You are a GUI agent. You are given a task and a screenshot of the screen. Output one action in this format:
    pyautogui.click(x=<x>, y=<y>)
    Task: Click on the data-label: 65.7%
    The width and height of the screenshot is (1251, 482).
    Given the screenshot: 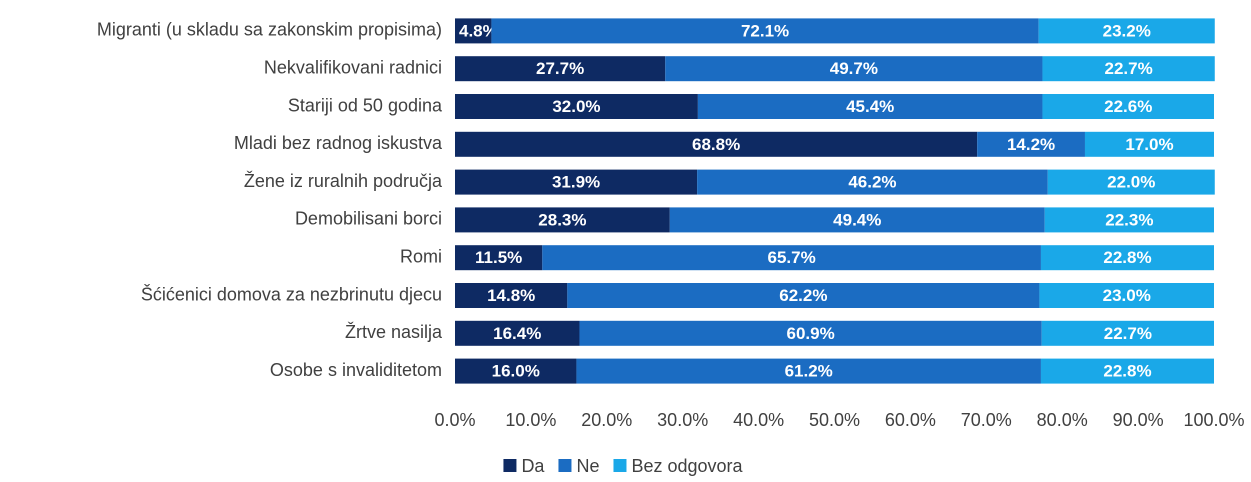 What is the action you would take?
    pyautogui.click(x=792, y=257)
    